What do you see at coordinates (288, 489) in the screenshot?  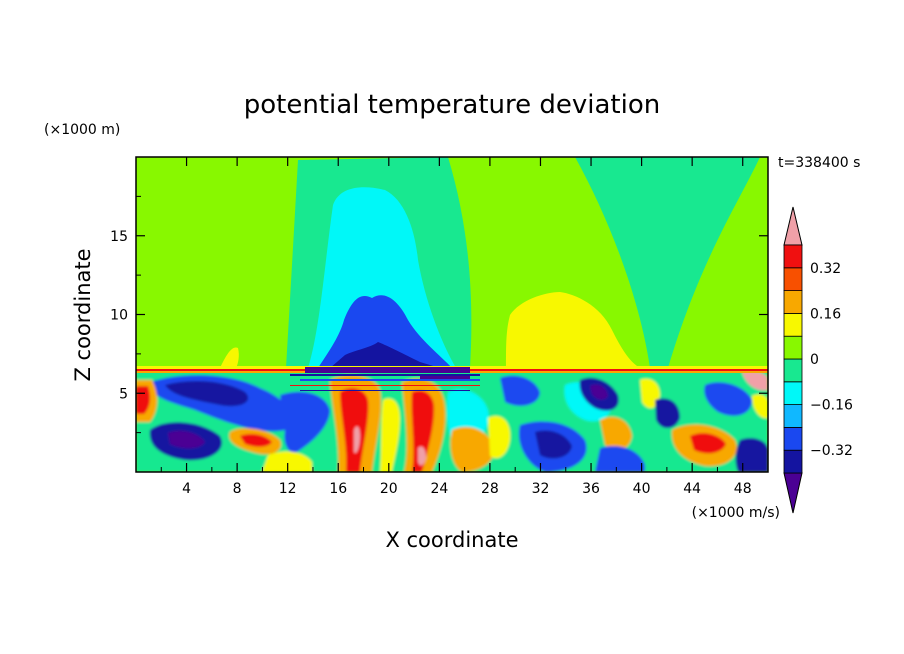 I see `x-tick-label-2: 12` at bounding box center [288, 489].